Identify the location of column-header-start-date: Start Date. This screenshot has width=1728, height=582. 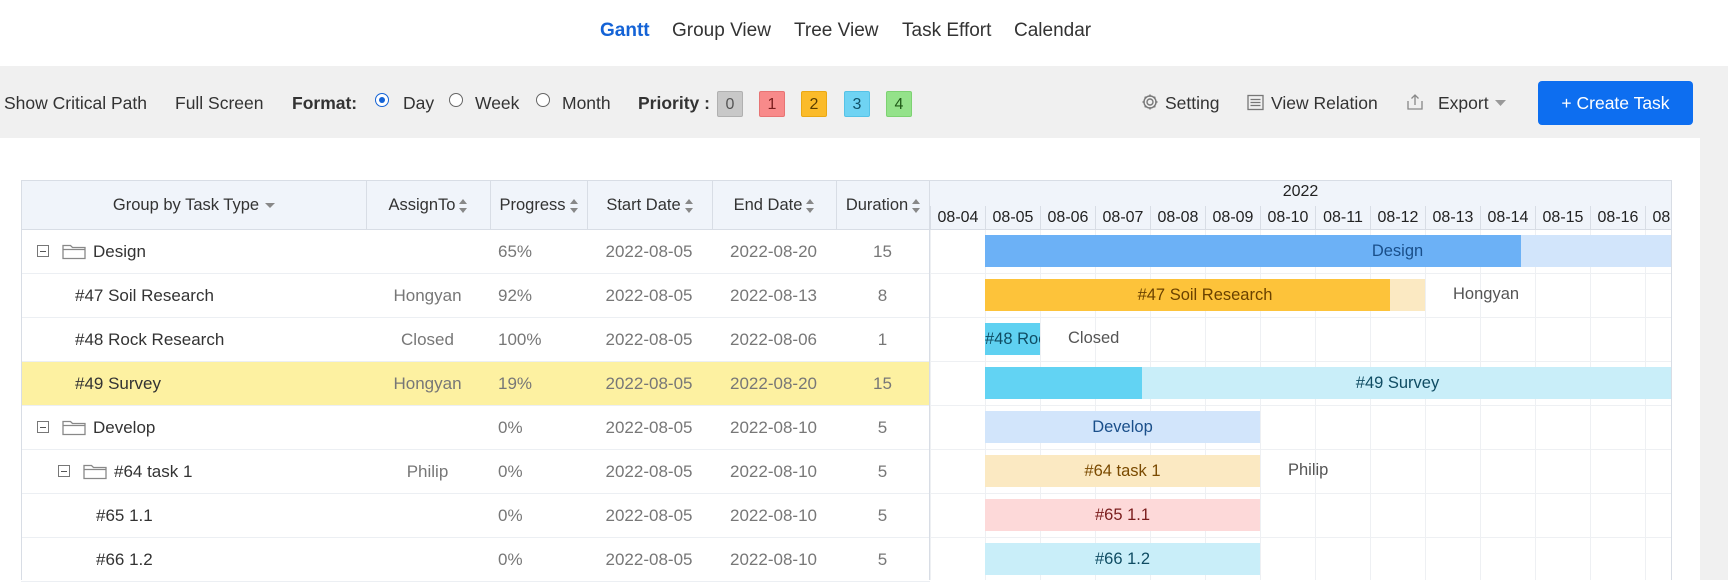
(650, 205).